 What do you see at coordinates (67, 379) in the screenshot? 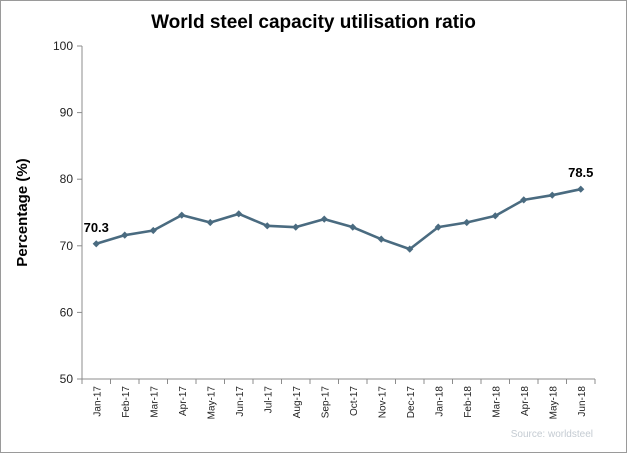
I see `y-tick-label: 50` at bounding box center [67, 379].